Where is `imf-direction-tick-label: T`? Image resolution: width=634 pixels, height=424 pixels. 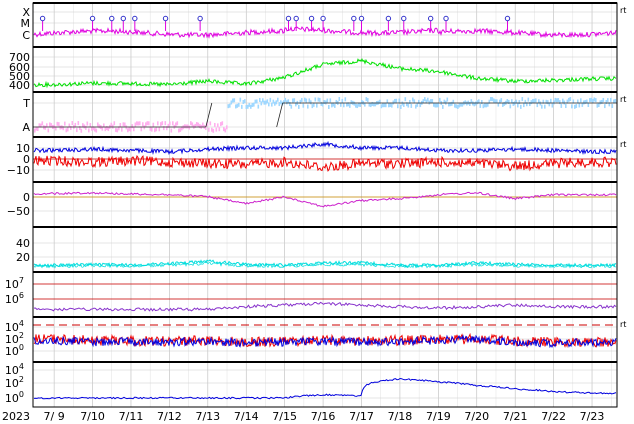 imf-direction-tick-label: T is located at coordinates (26, 103).